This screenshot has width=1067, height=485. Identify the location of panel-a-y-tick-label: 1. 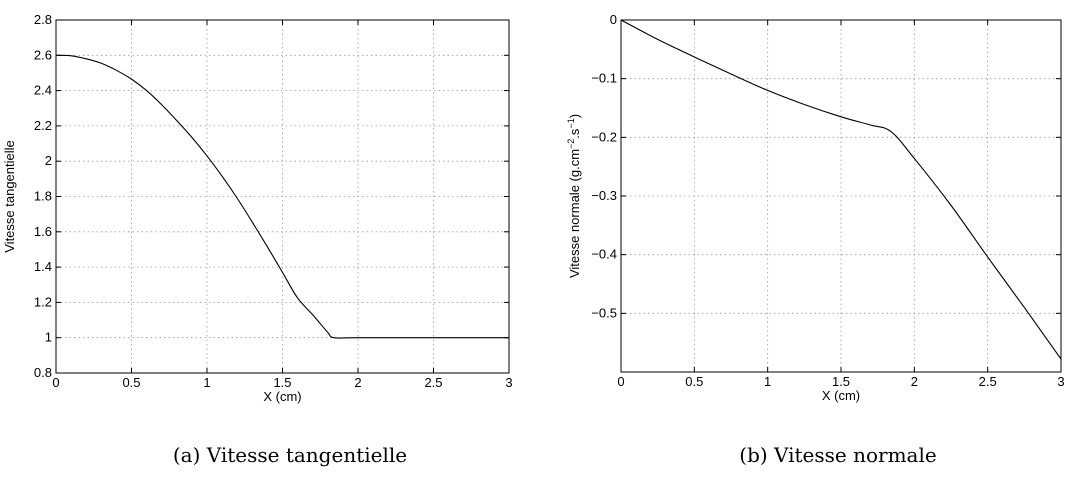
(48, 337).